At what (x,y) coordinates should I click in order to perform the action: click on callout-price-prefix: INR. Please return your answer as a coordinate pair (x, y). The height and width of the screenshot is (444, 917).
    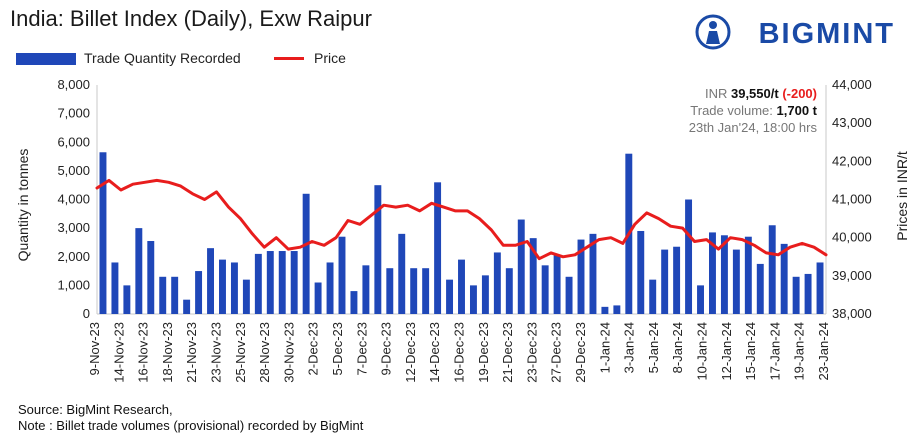
    Looking at the image, I should click on (717, 93).